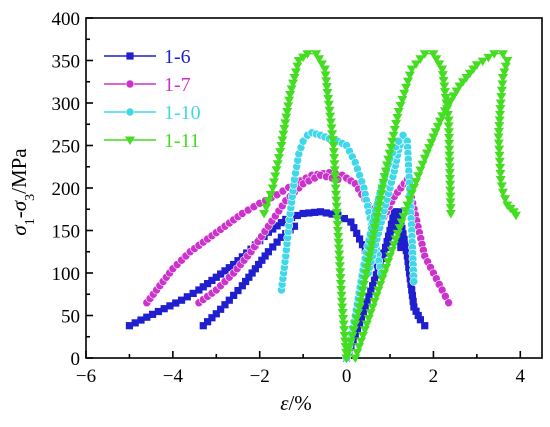 The image size is (550, 427). What do you see at coordinates (66, 19) in the screenshot?
I see `y-tick-label: 400` at bounding box center [66, 19].